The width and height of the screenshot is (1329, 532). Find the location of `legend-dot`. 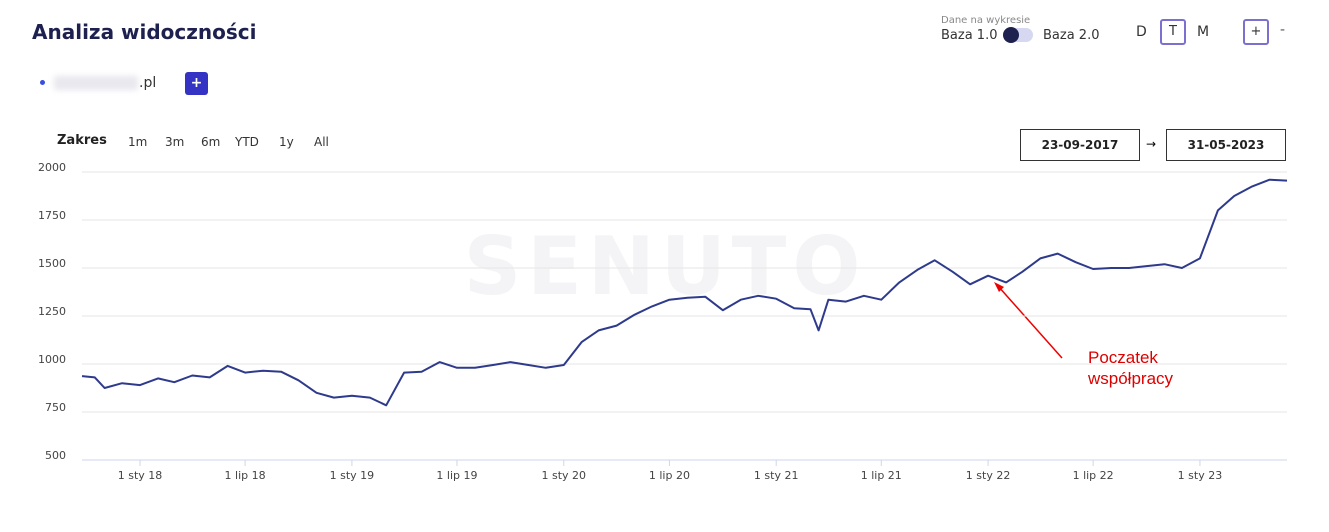

legend-dot is located at coordinates (42, 82).